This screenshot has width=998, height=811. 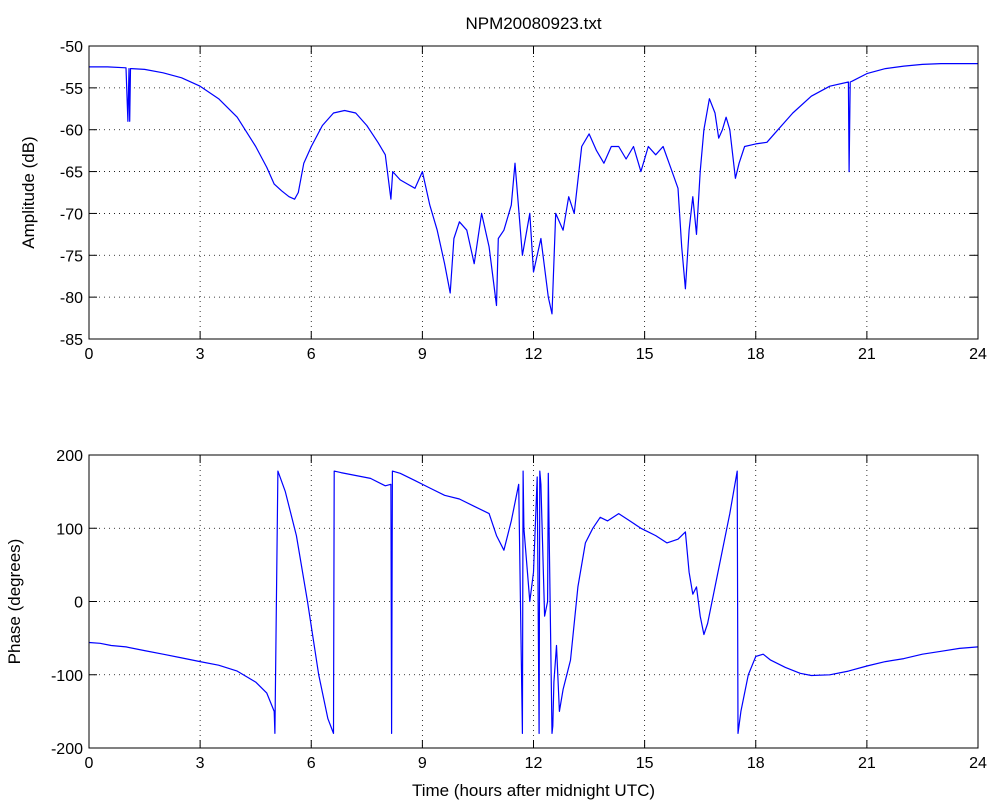 I want to click on amplitude-x-tick-label: 21, so click(x=867, y=354).